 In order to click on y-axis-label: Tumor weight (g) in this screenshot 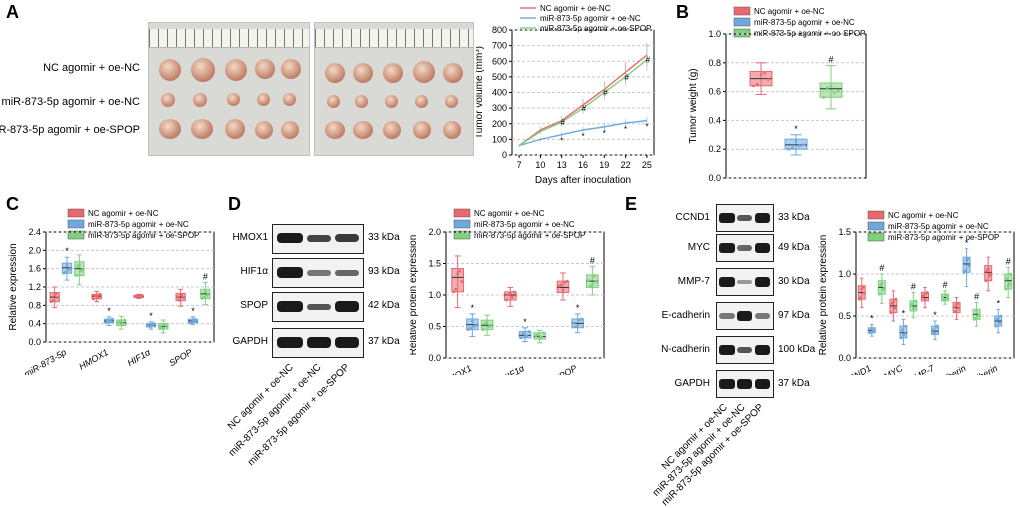, I will do `click(693, 105)`.